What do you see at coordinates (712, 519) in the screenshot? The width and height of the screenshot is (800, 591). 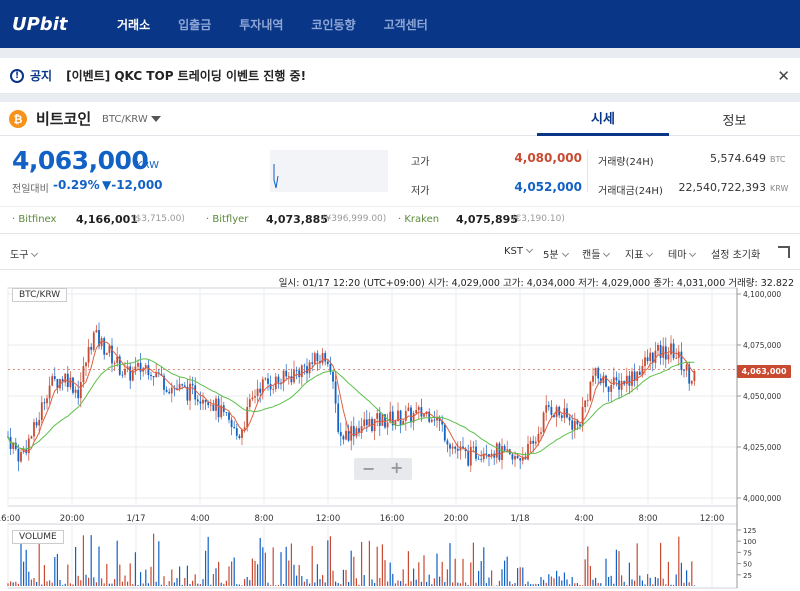 I see `time-axis-label: 12:00` at bounding box center [712, 519].